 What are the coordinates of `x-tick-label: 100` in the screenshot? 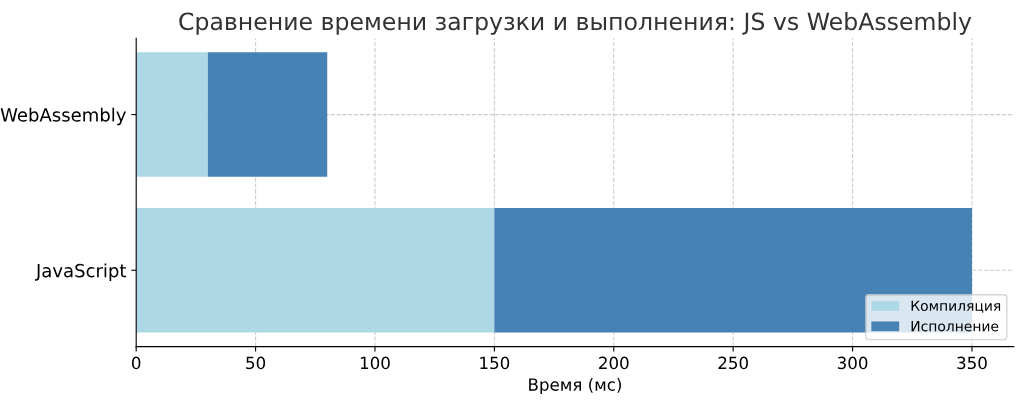 It's located at (375, 363).